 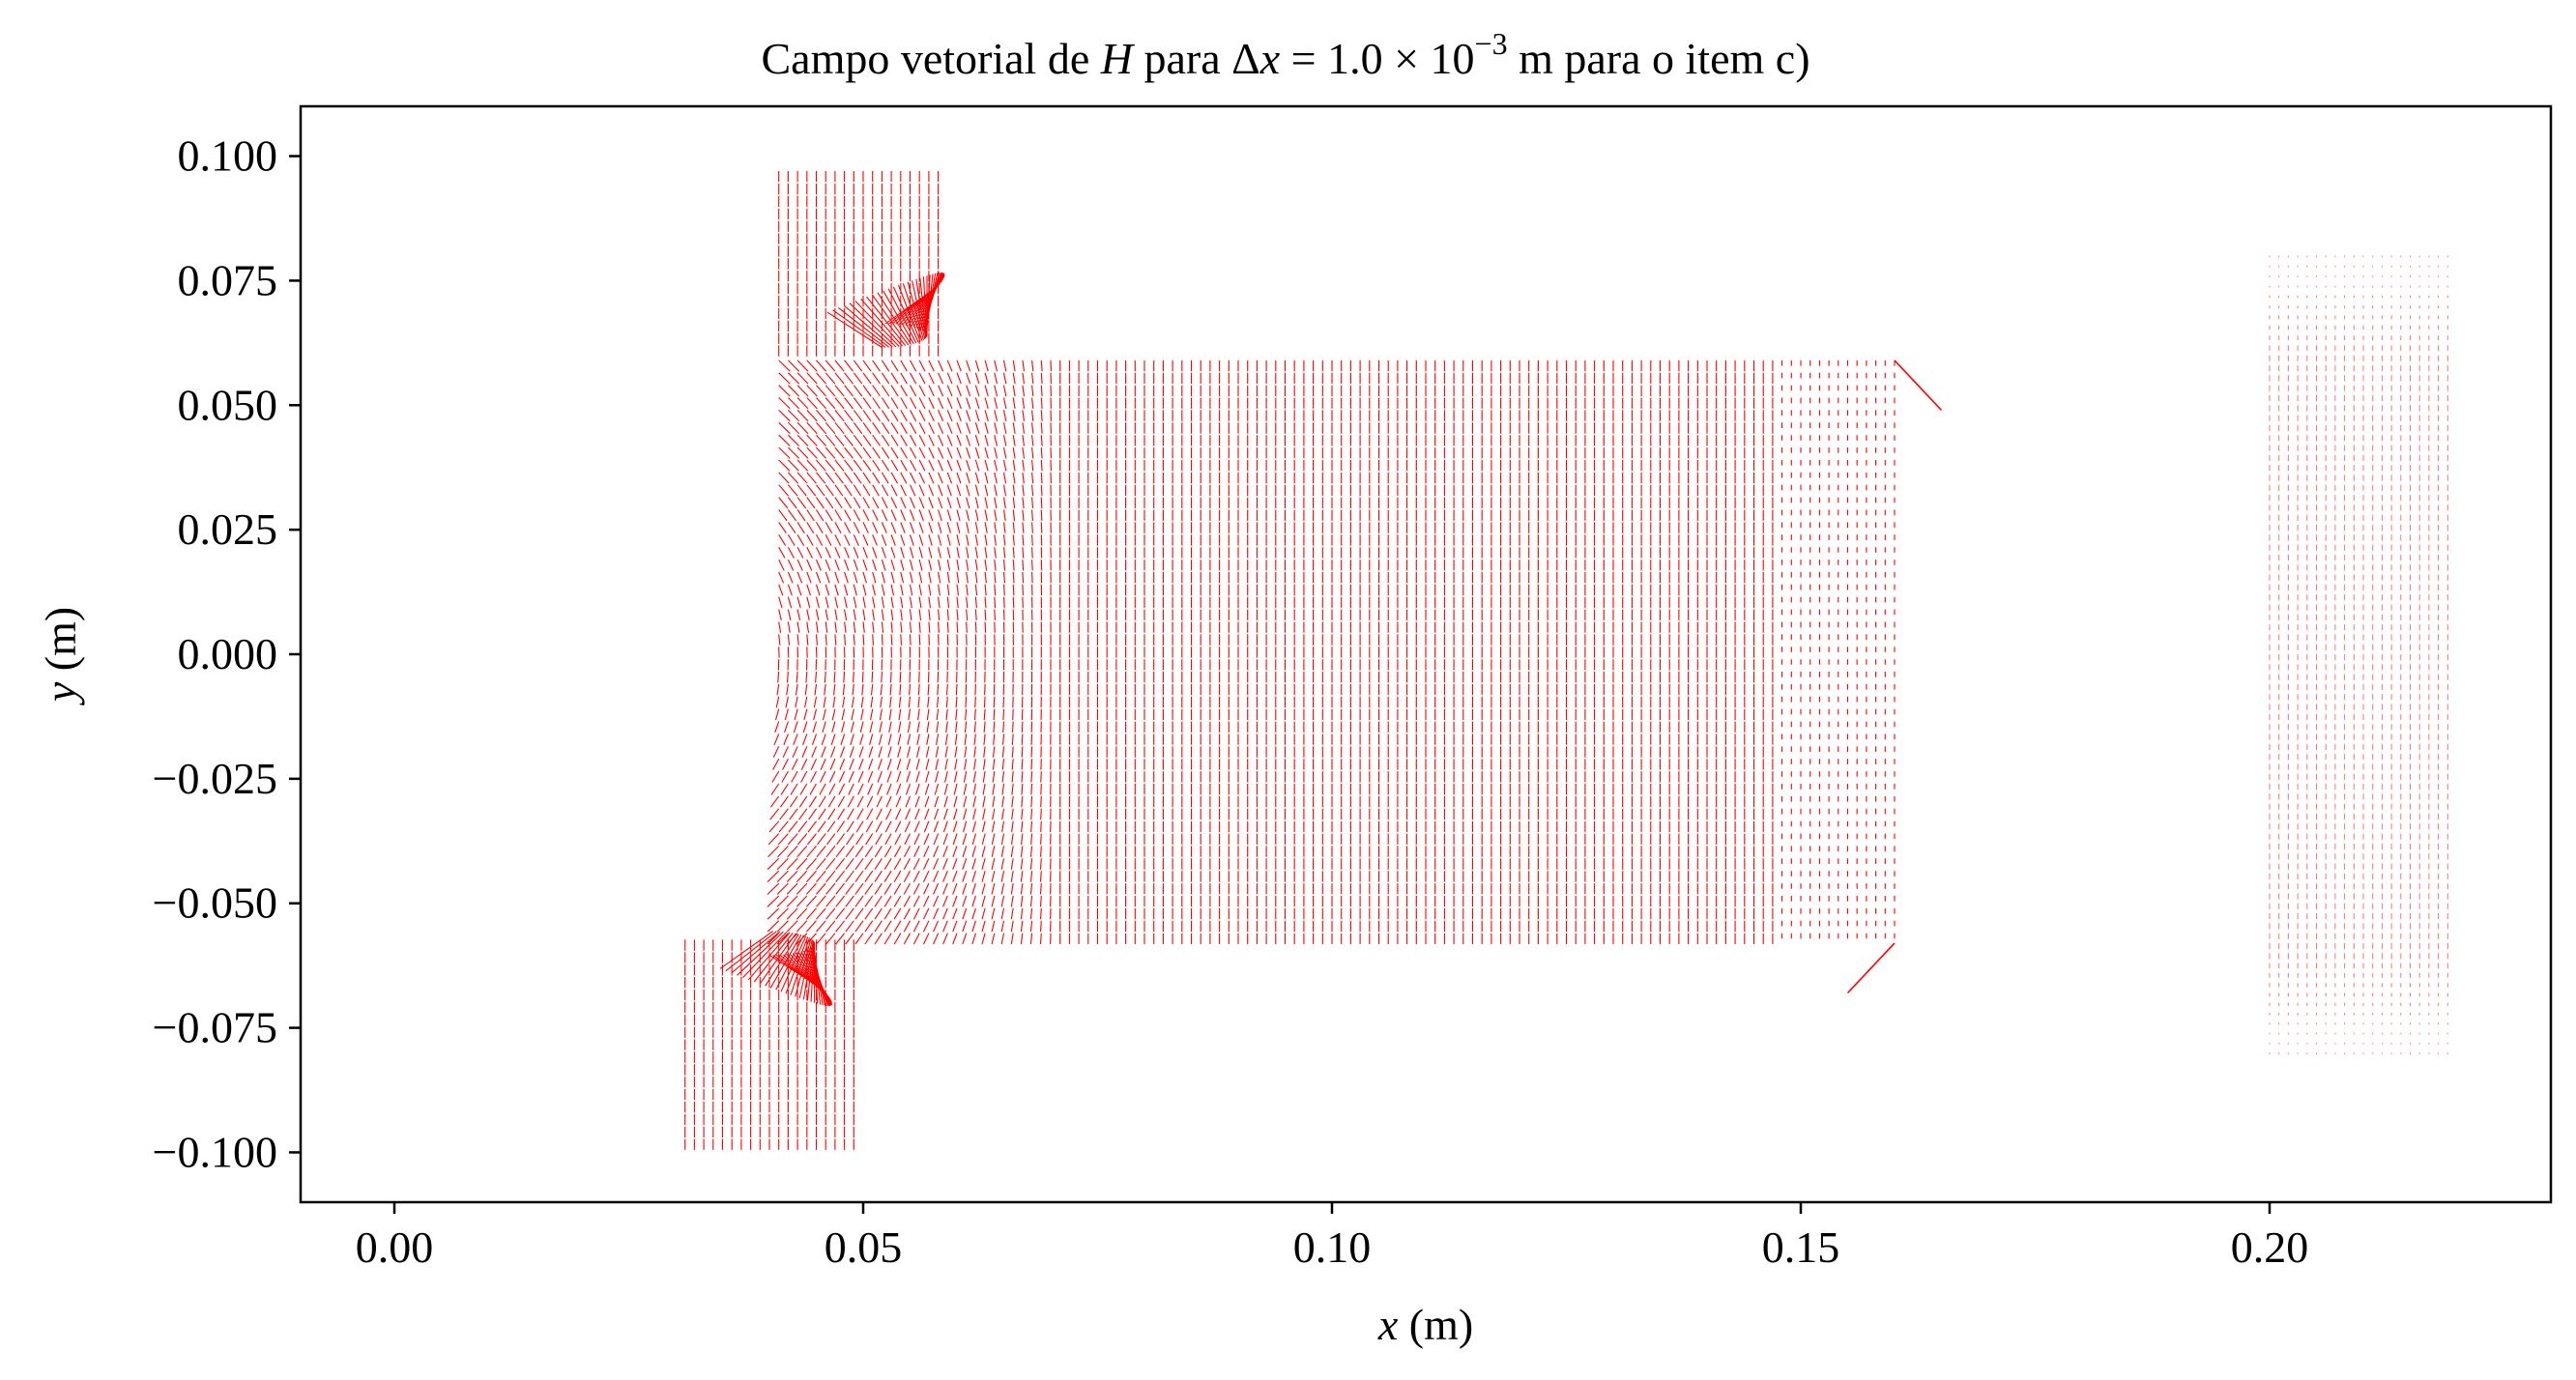 What do you see at coordinates (1659, 58) in the screenshot?
I see `title-suffix: m para o item c)` at bounding box center [1659, 58].